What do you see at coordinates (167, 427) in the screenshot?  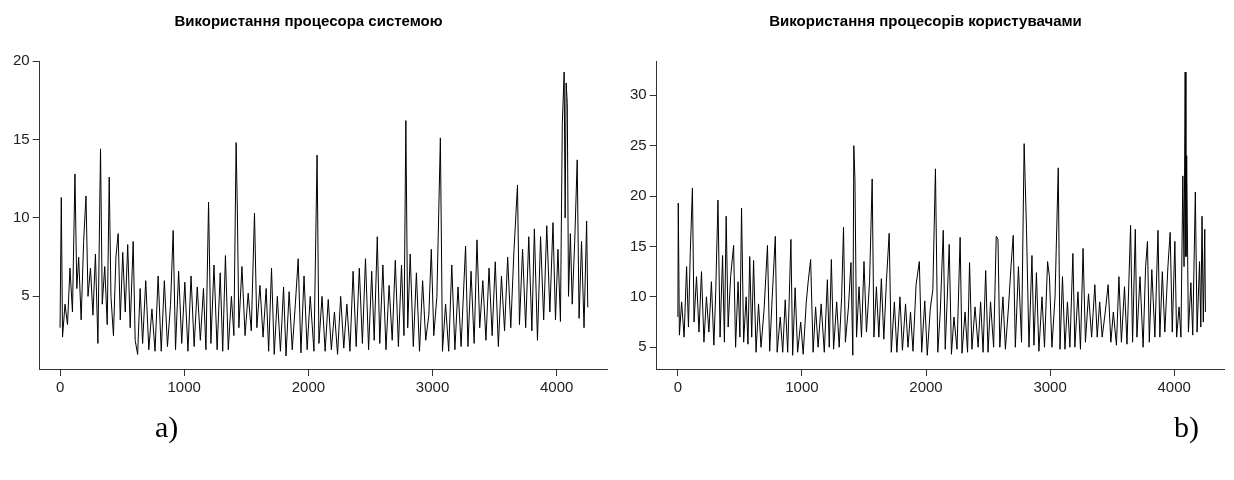 I see `text: a)` at bounding box center [167, 427].